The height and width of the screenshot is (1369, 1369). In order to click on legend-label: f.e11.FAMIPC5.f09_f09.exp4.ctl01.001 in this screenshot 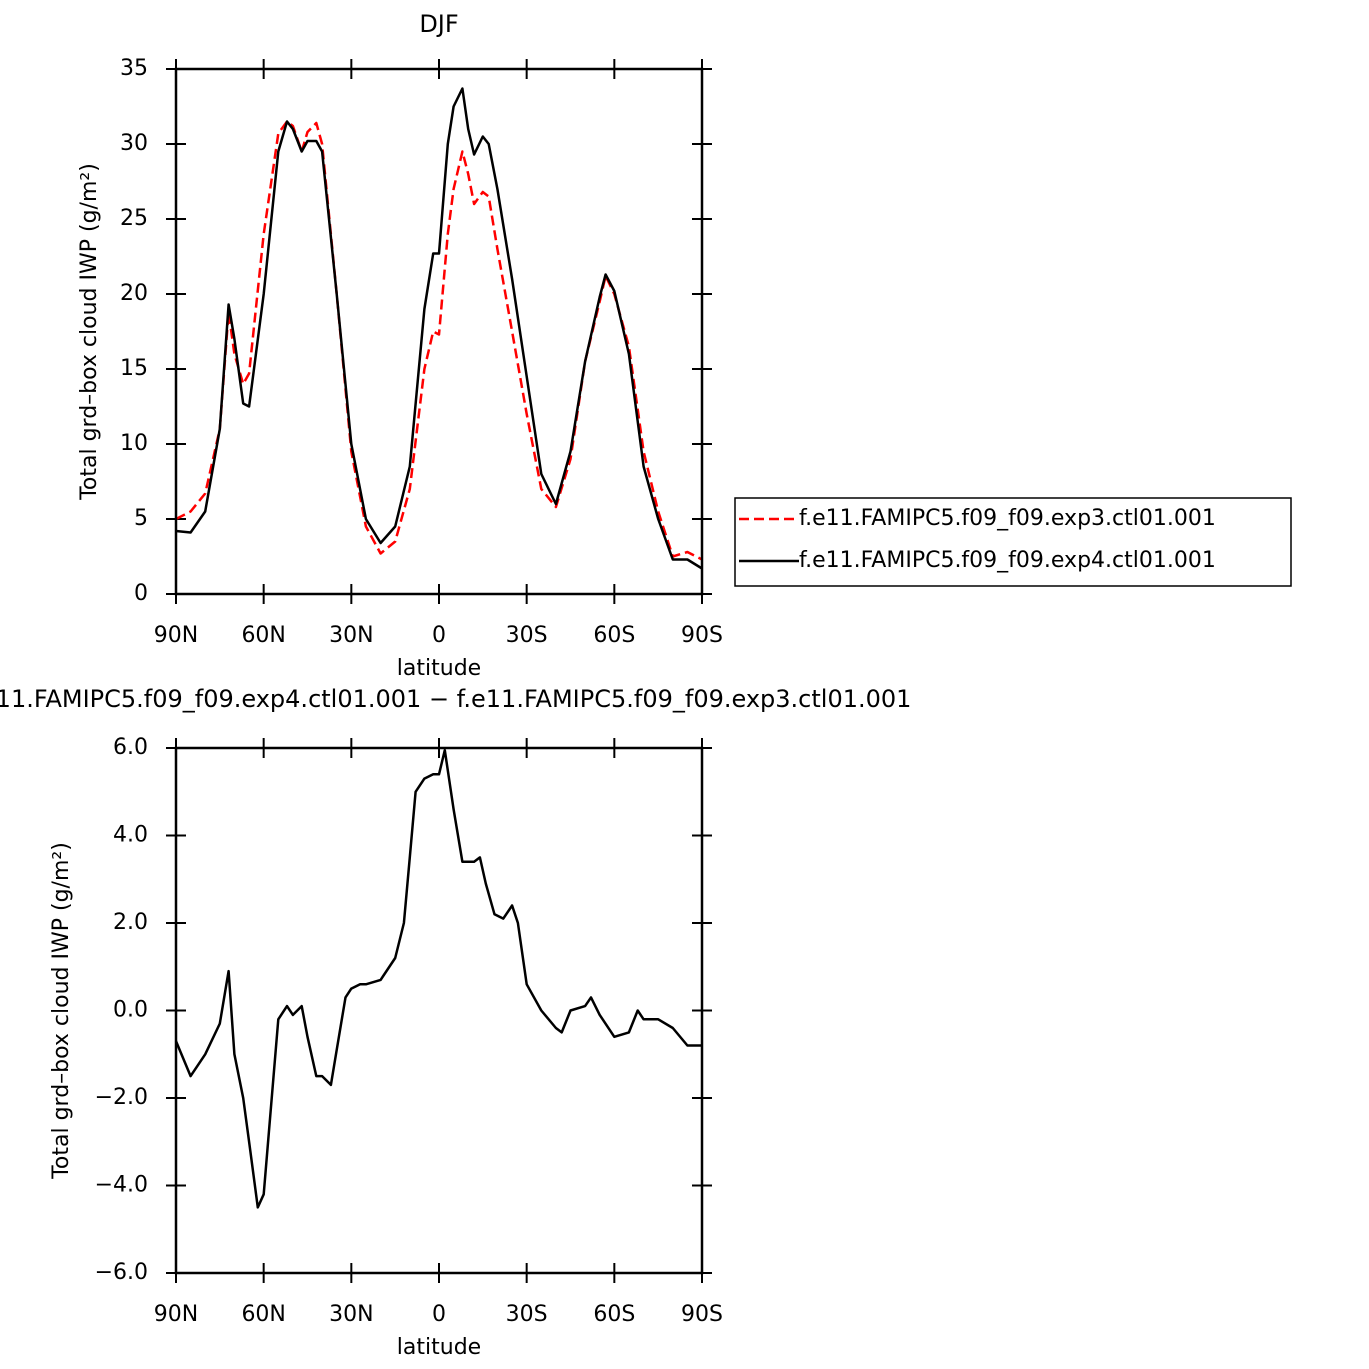, I will do `click(1007, 560)`.